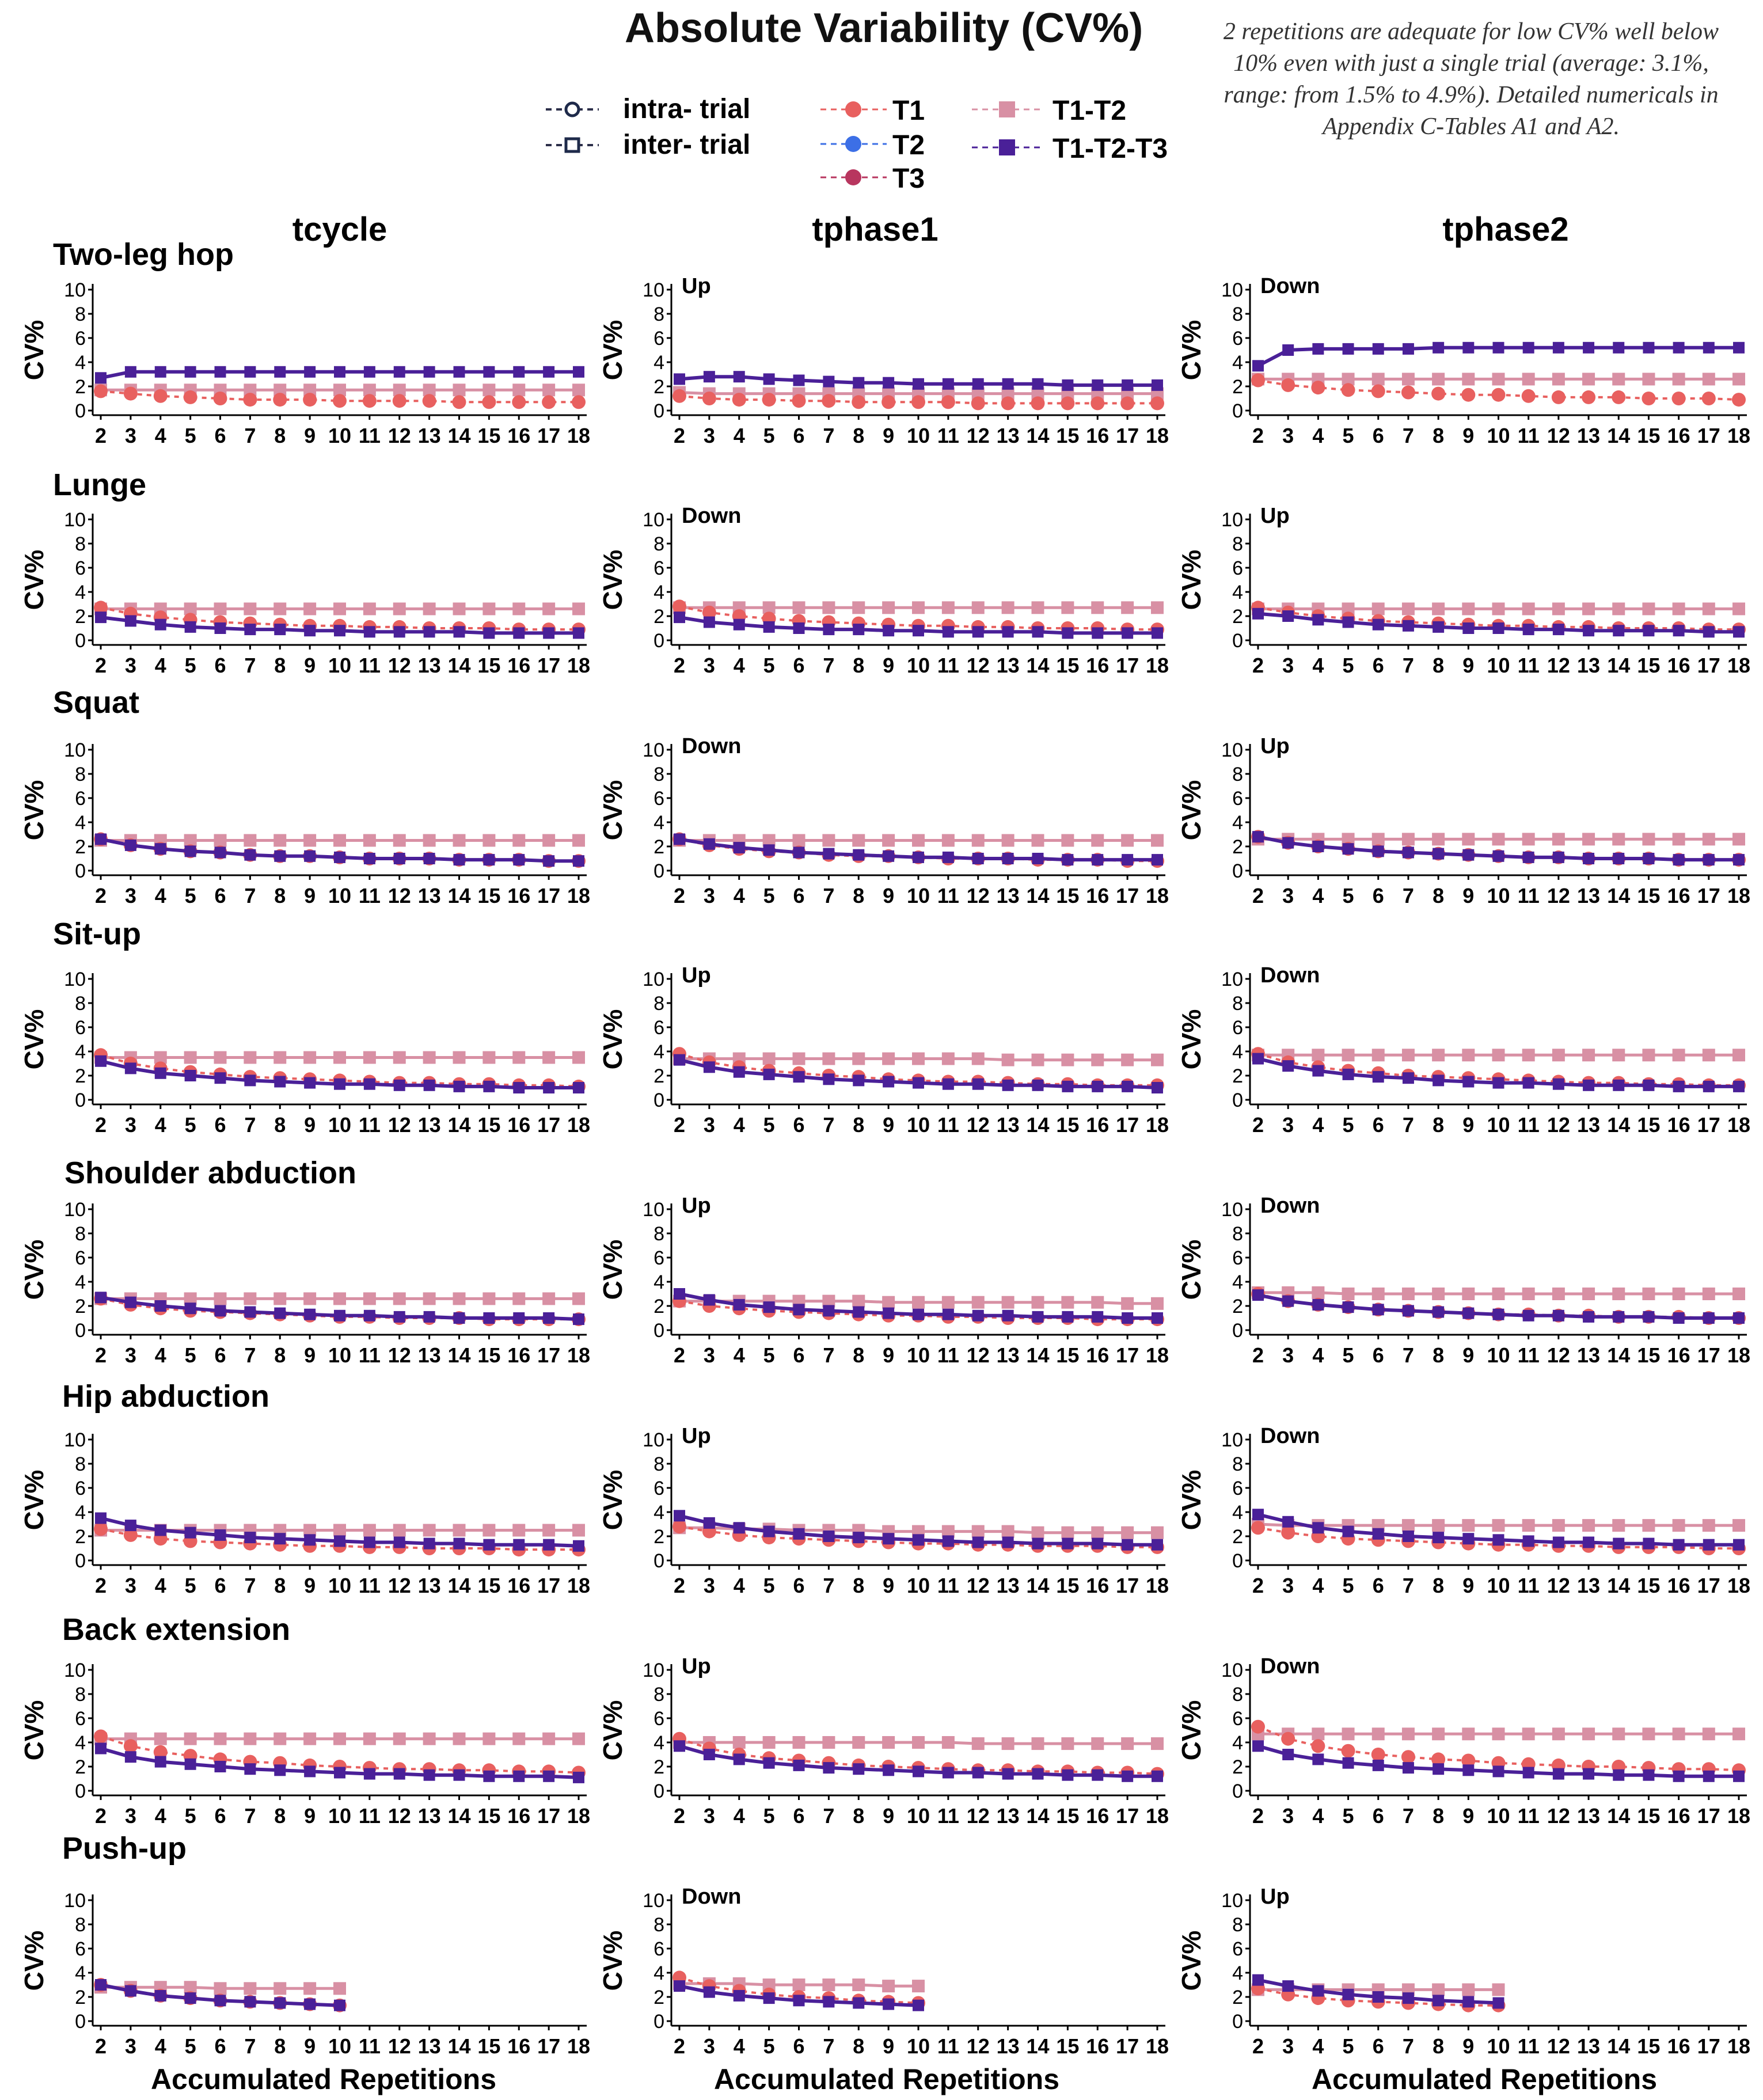 The width and height of the screenshot is (1763, 2100). What do you see at coordinates (124, 1848) in the screenshot?
I see `exercise-label: Push-up` at bounding box center [124, 1848].